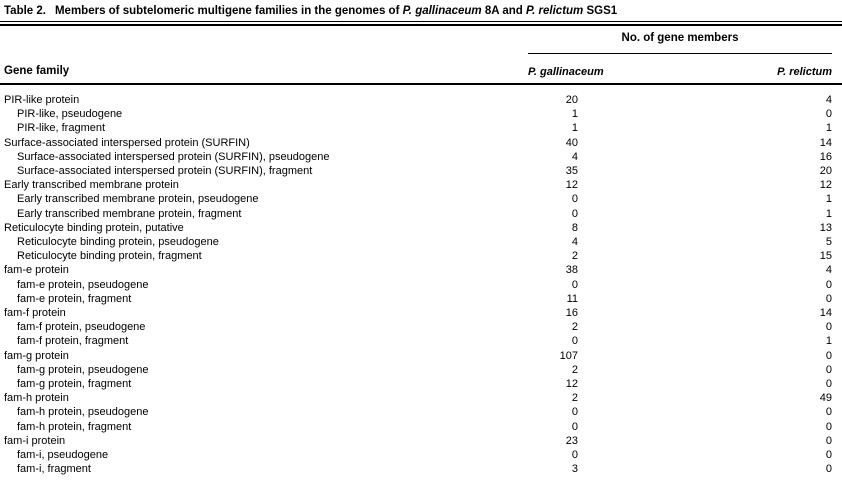 Image resolution: width=842 pixels, height=486 pixels. I want to click on gene-family-cell: fam-i, fragment, so click(54, 469).